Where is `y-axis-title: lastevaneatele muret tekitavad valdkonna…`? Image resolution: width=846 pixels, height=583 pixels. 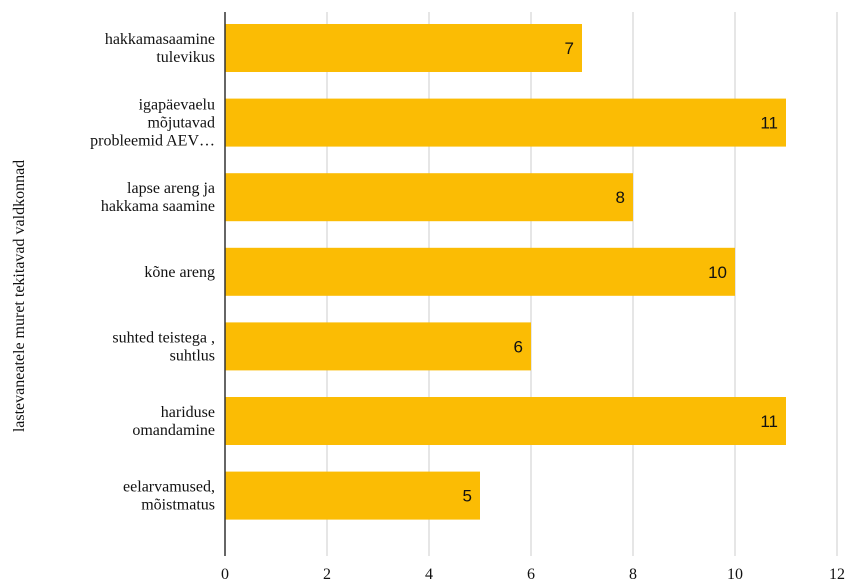 y-axis-title: lastevaneatele muret tekitavad valdkonna… is located at coordinates (19, 296).